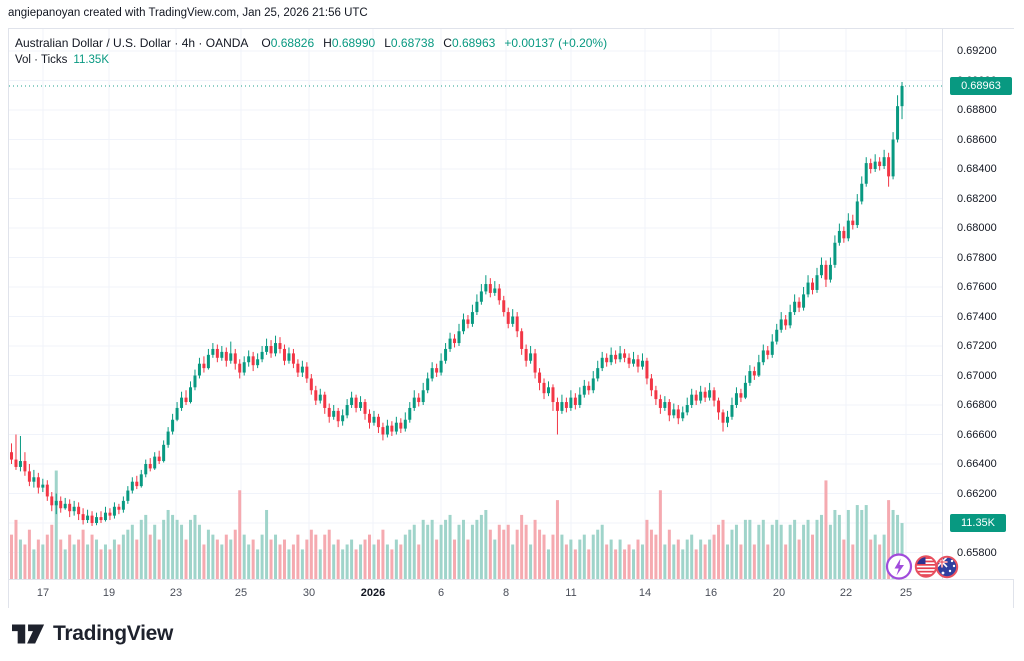 This screenshot has height=661, width=1024. I want to click on legend-volume-row: Vol · Ticks 11.35K, so click(311, 60).